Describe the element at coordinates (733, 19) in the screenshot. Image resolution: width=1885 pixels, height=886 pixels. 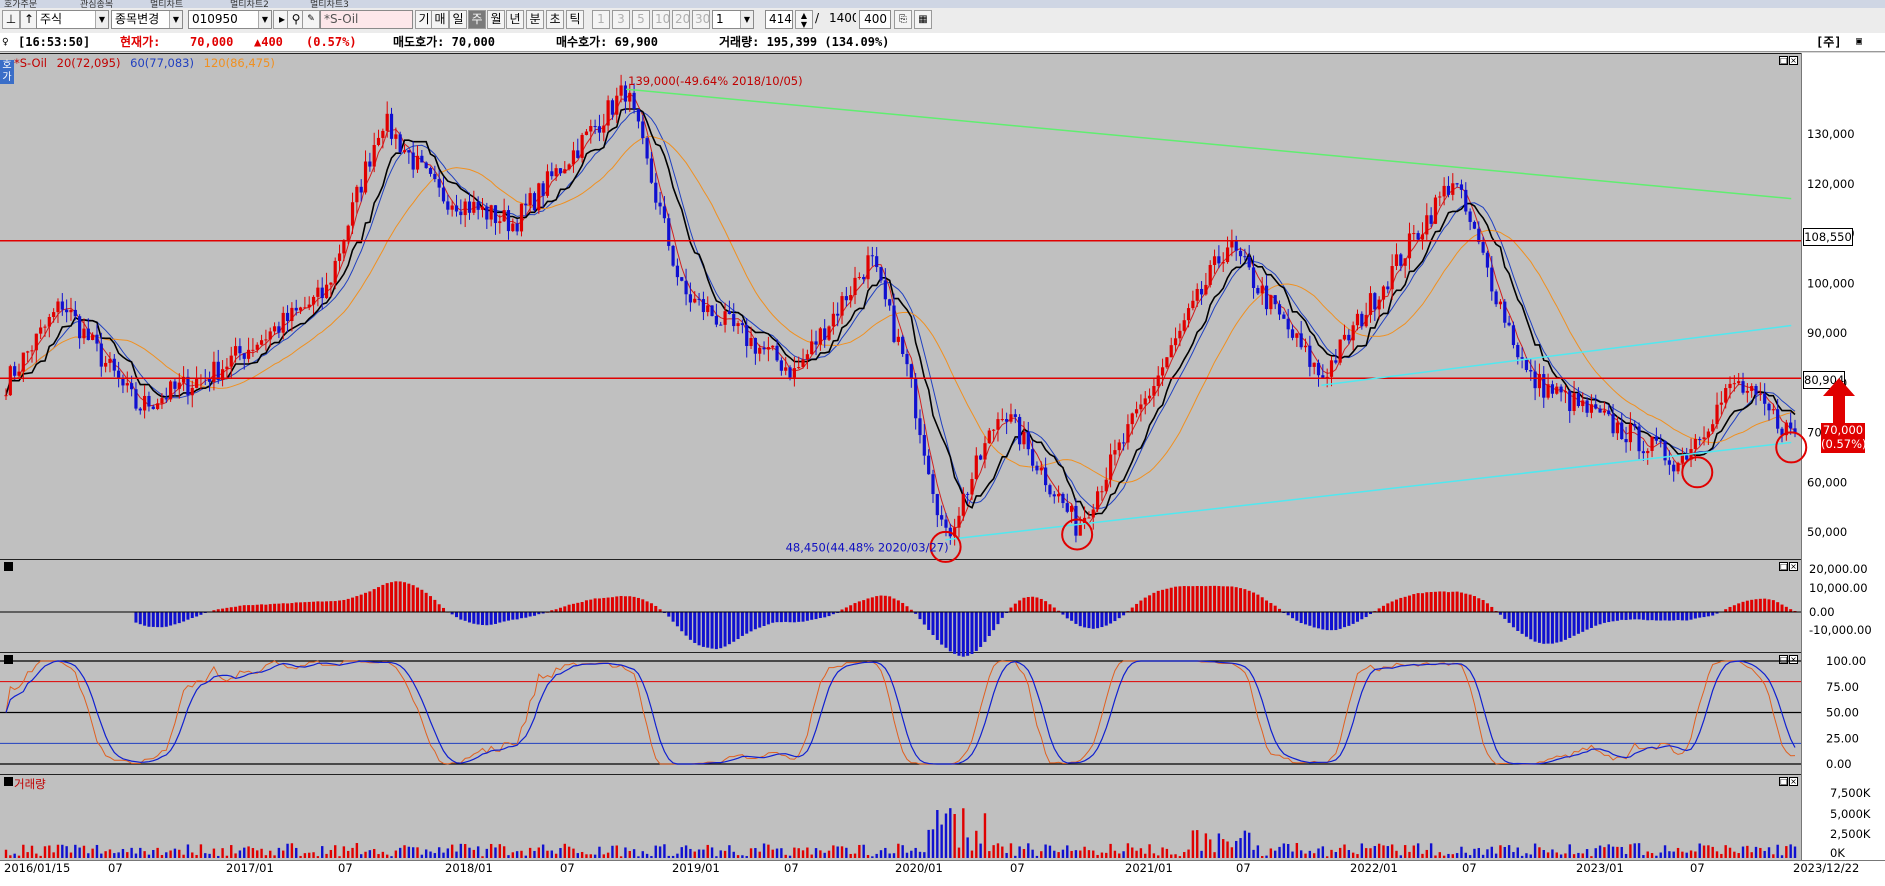
I see `unit-select: 1 ▼` at that location.